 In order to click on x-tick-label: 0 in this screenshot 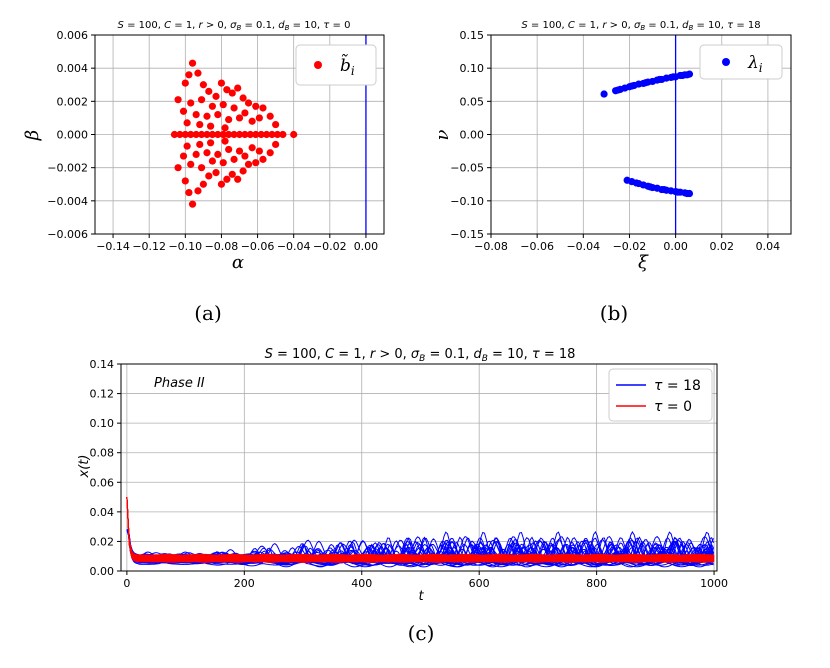, I will do `click(126, 583)`.